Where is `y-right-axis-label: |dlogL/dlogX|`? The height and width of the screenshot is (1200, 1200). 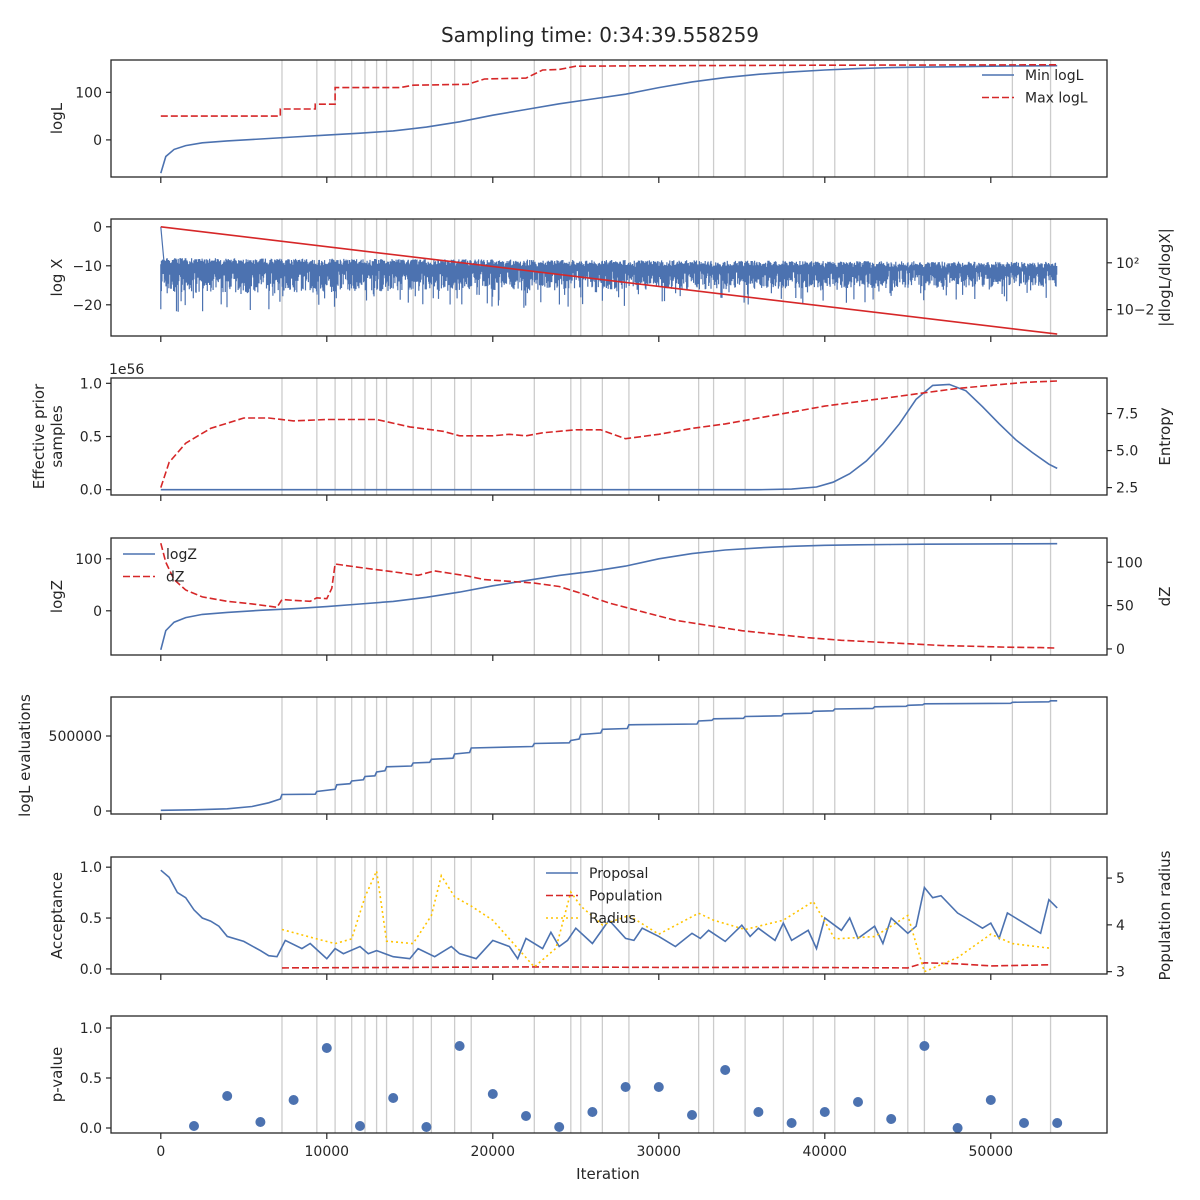
y-right-axis-label: |dlogL/dlogX| is located at coordinates (1165, 277).